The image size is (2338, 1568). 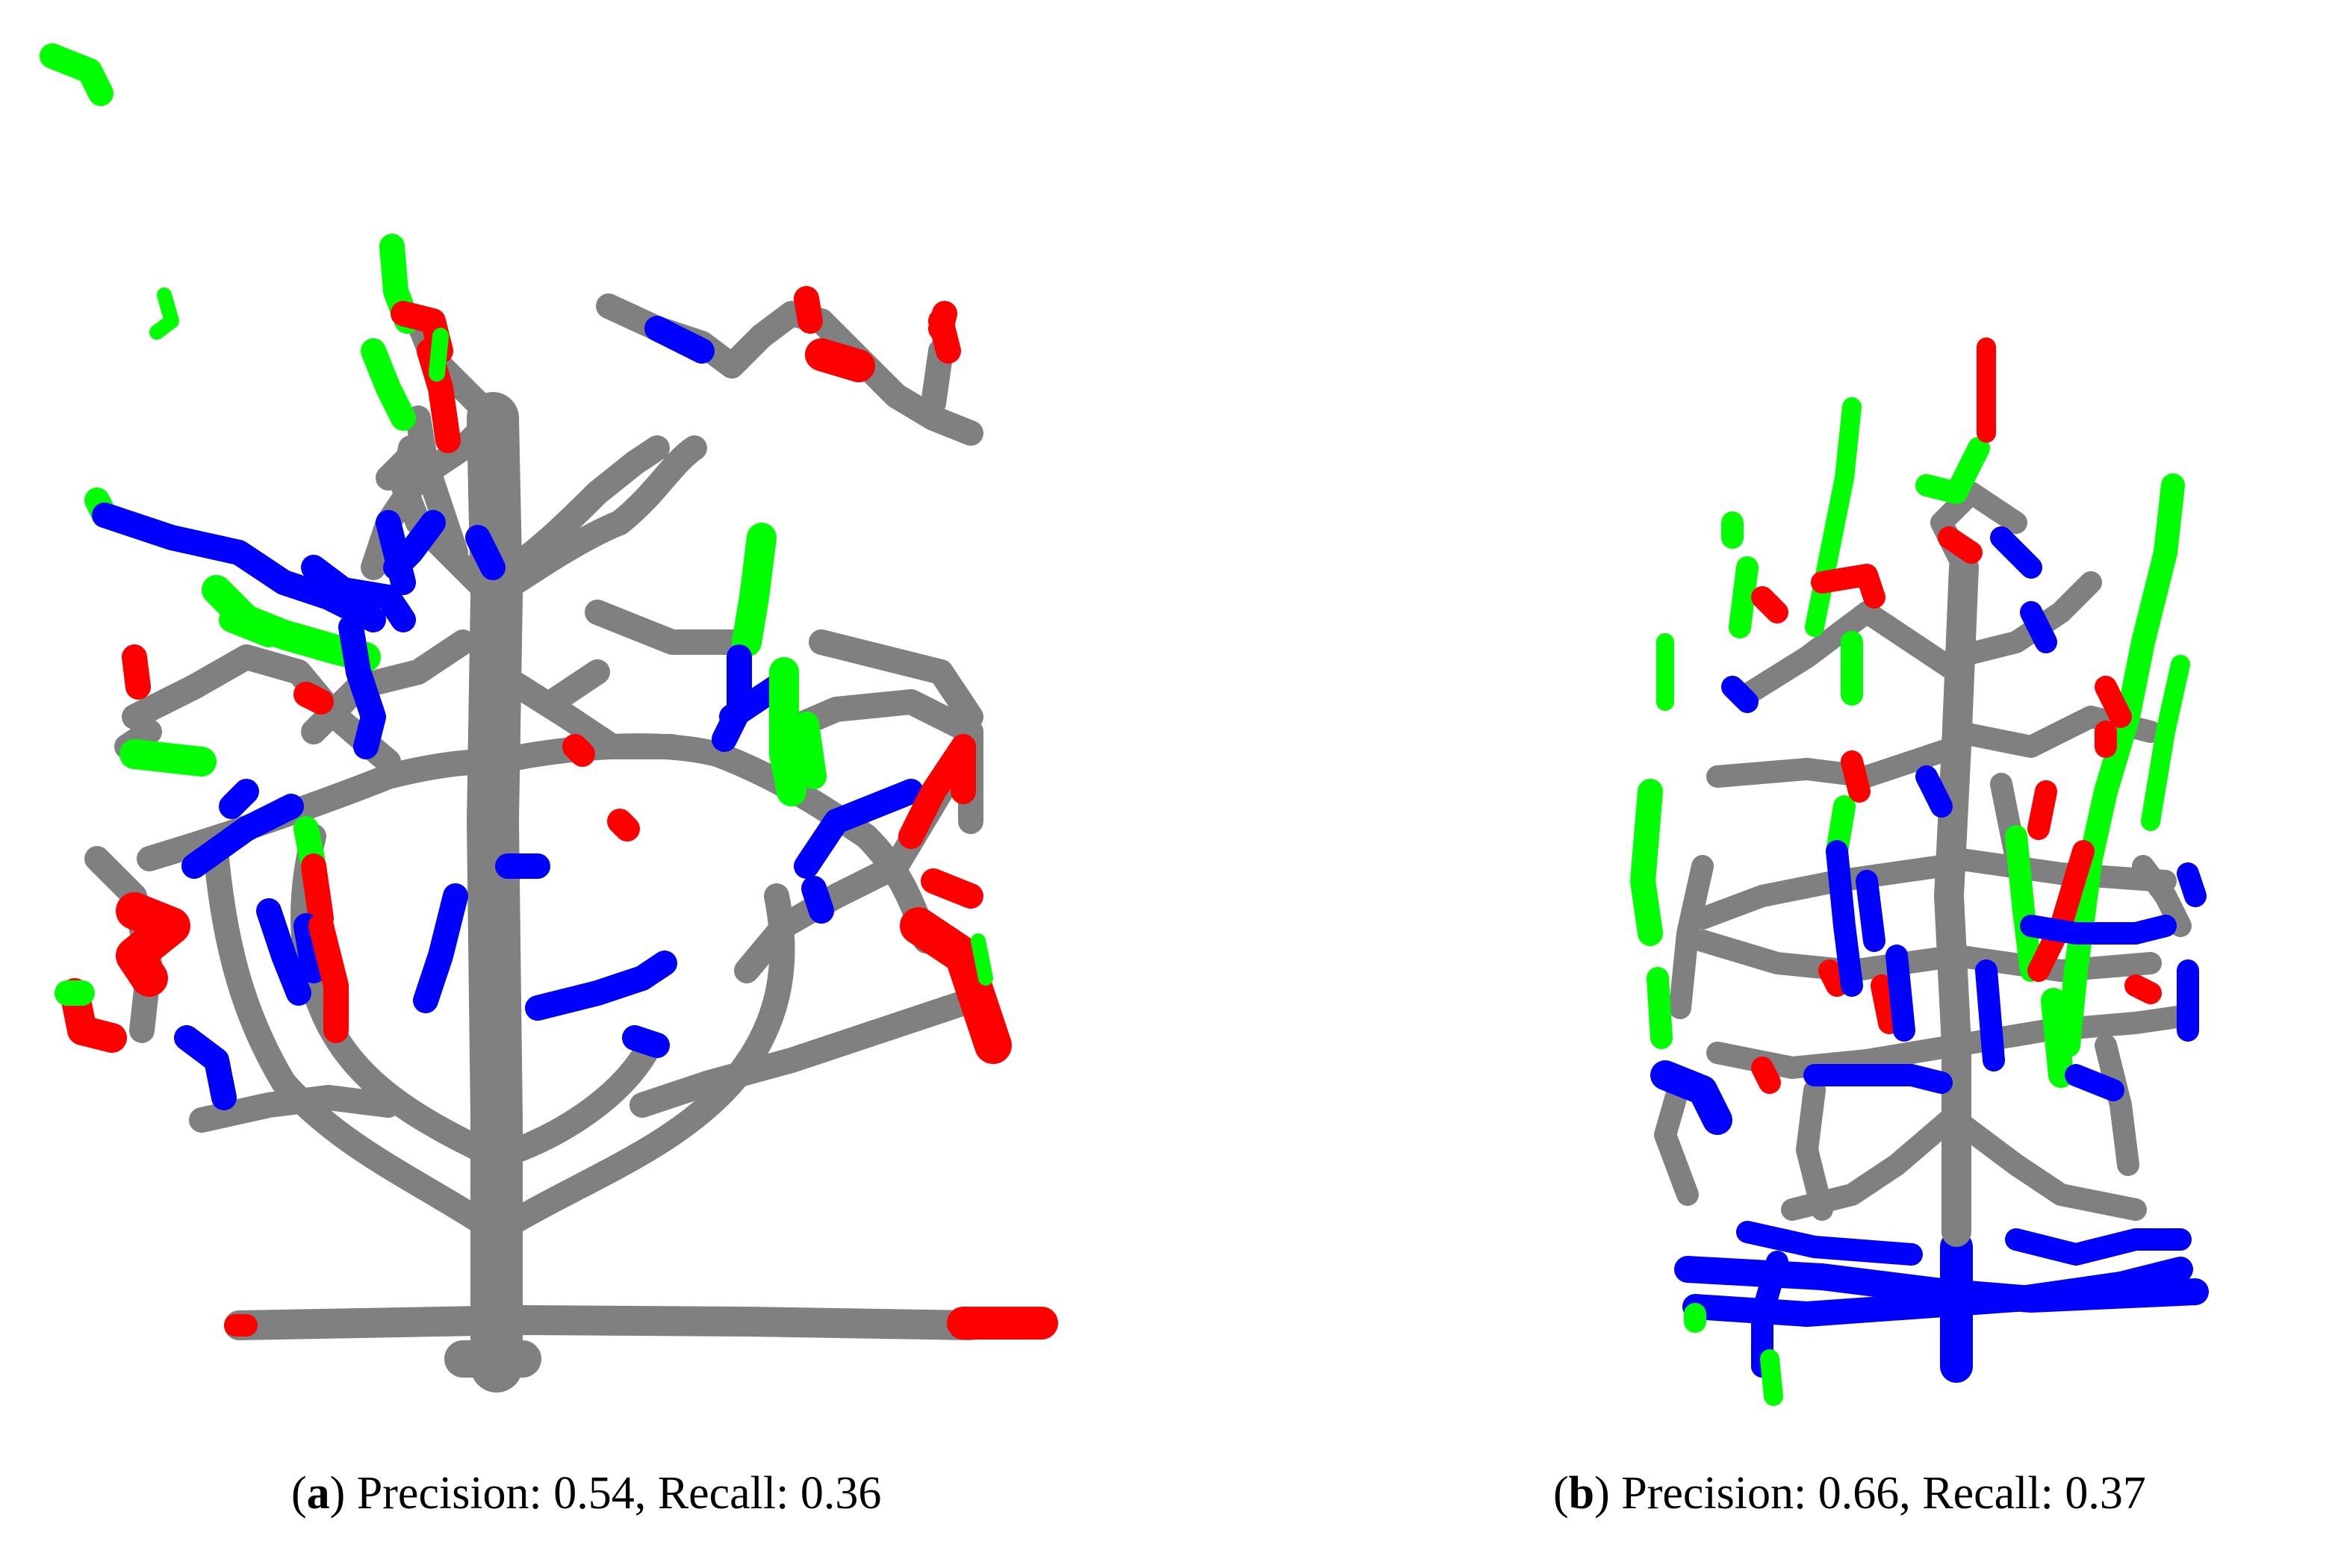 What do you see at coordinates (605, 1493) in the screenshot?
I see `caption-text: ) Precision: 0.54, Recall: 0.36` at bounding box center [605, 1493].